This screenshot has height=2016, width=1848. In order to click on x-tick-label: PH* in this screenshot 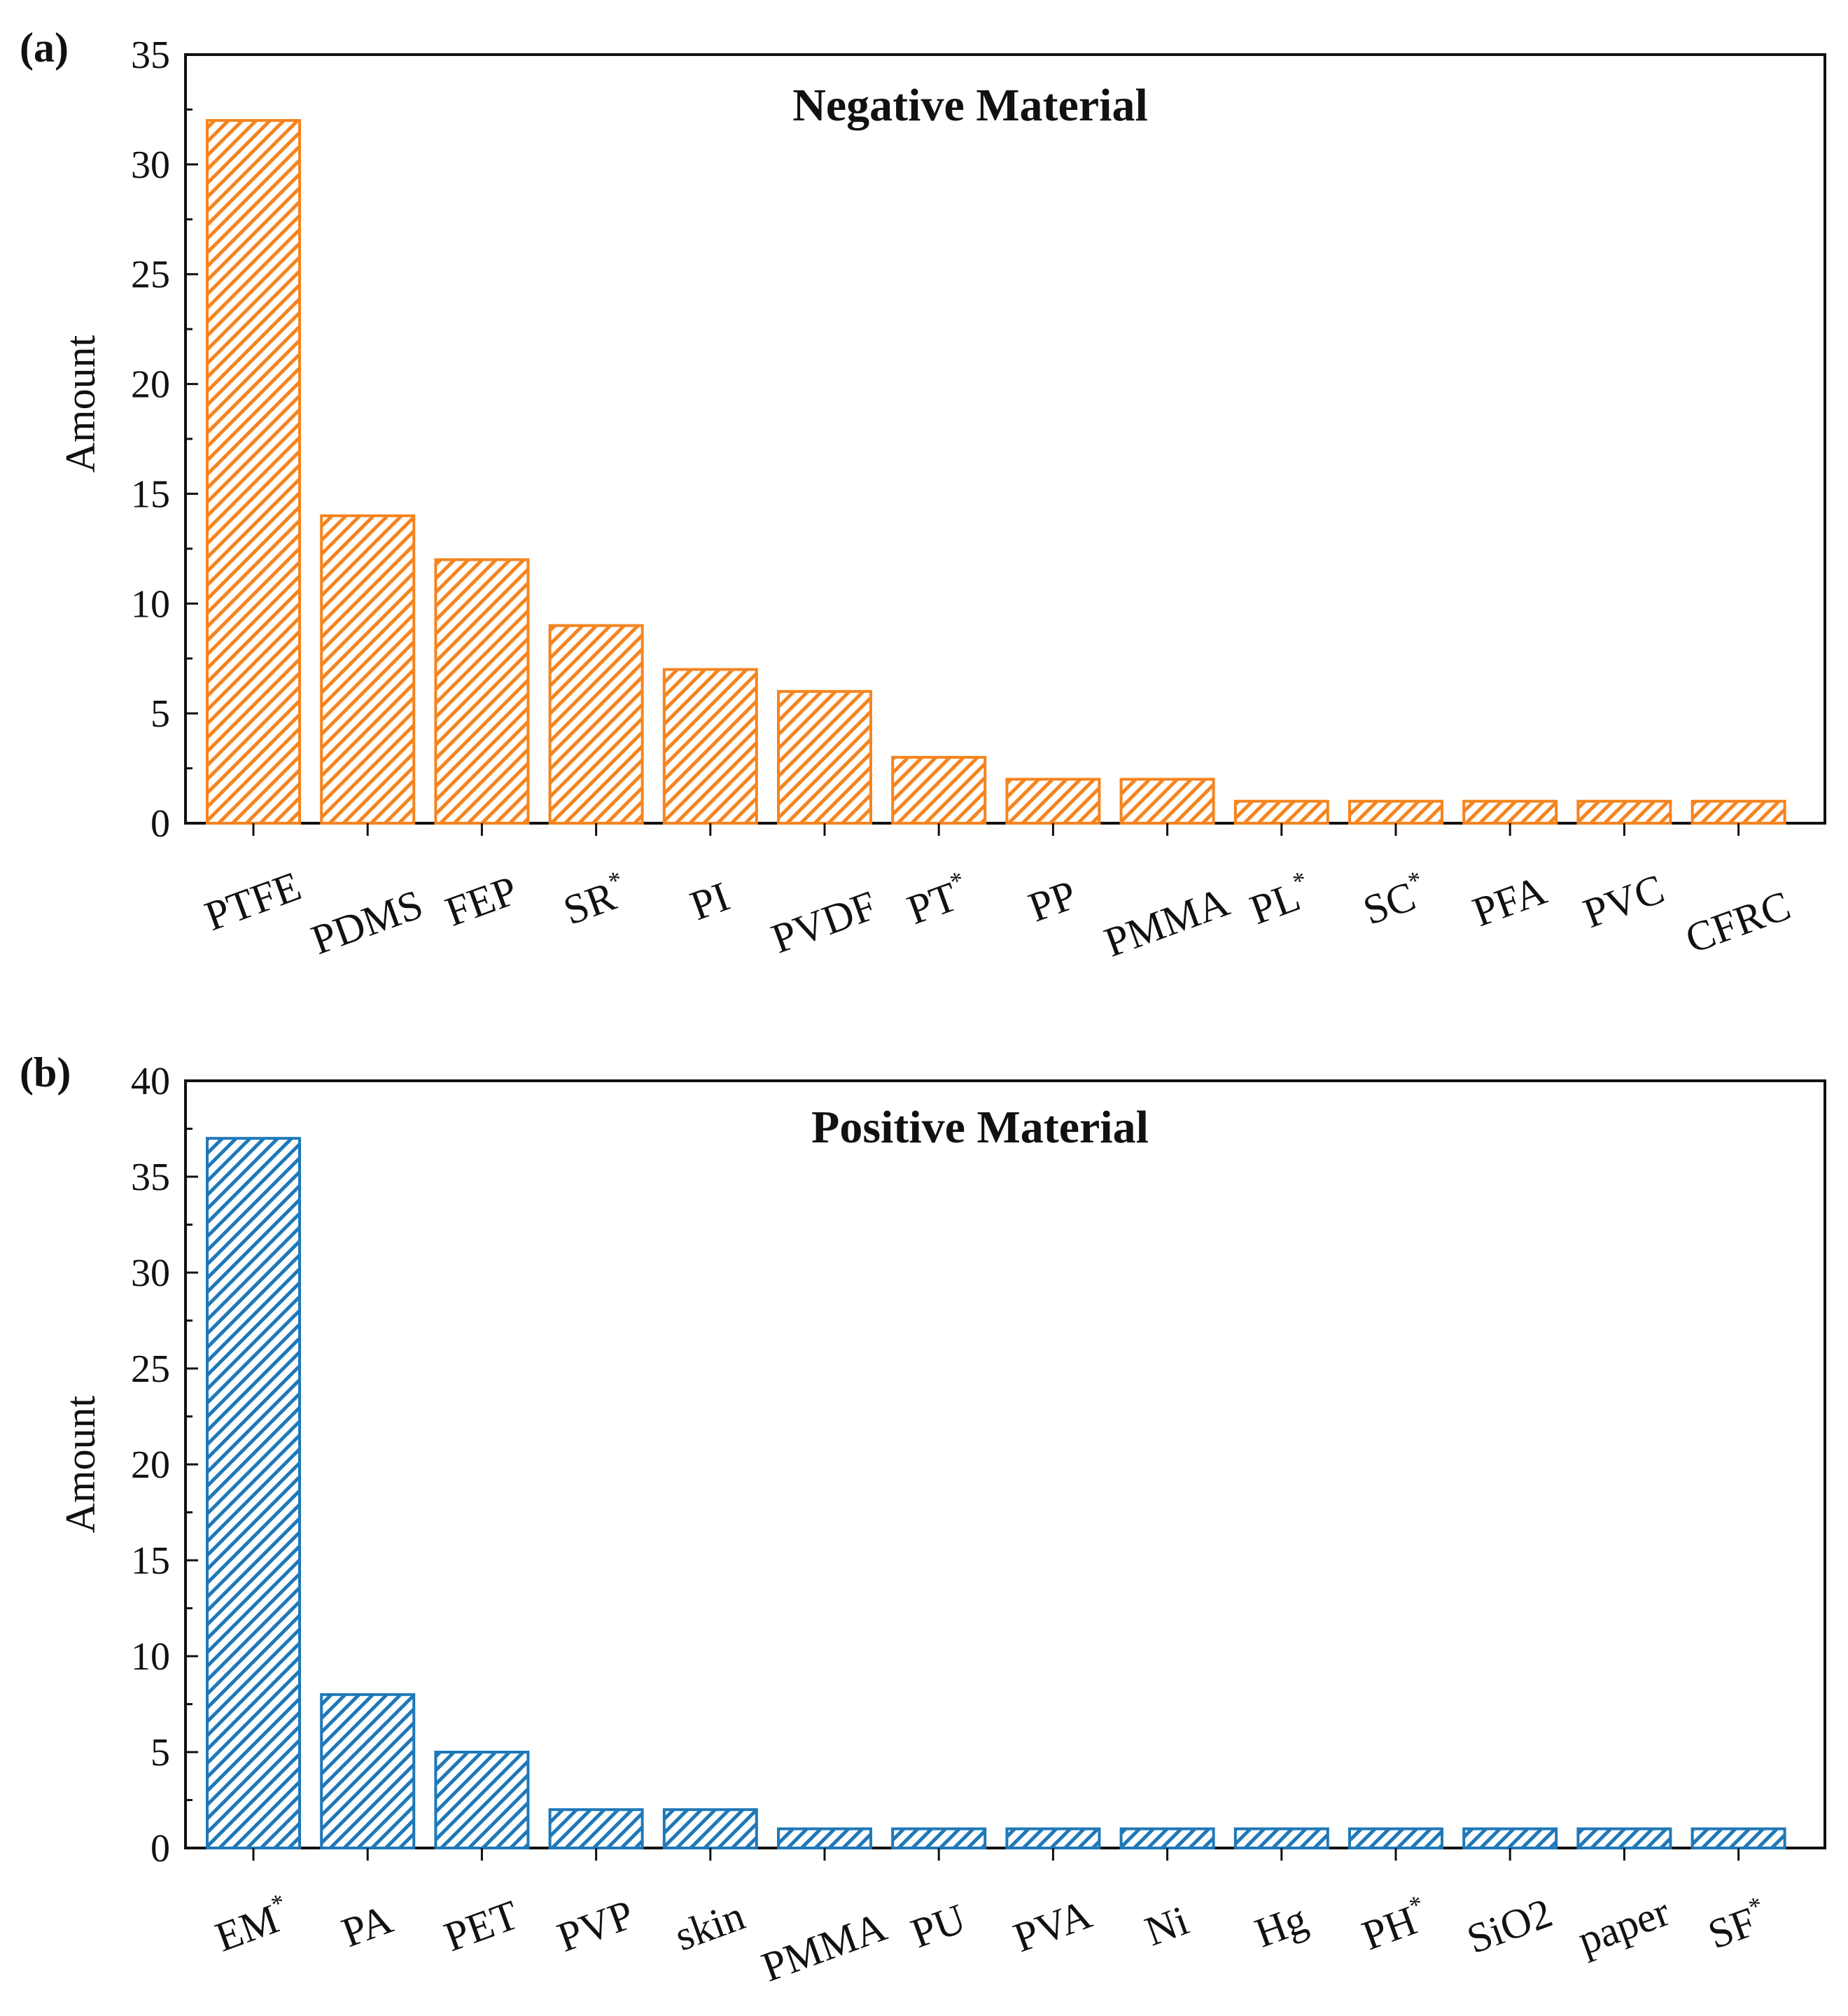, I will do `click(1394, 1924)`.